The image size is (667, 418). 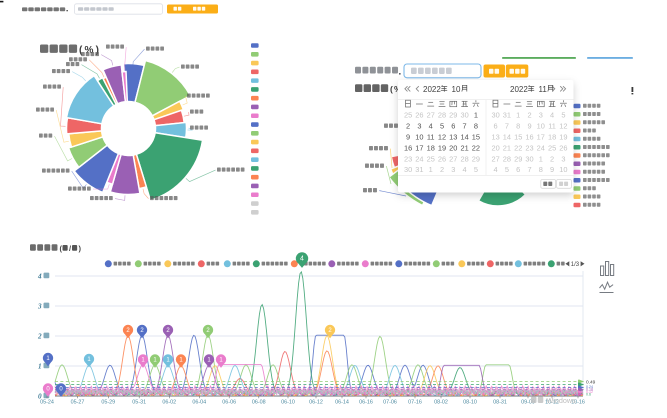 I want to click on svg-text: 07-06, so click(x=390, y=402).